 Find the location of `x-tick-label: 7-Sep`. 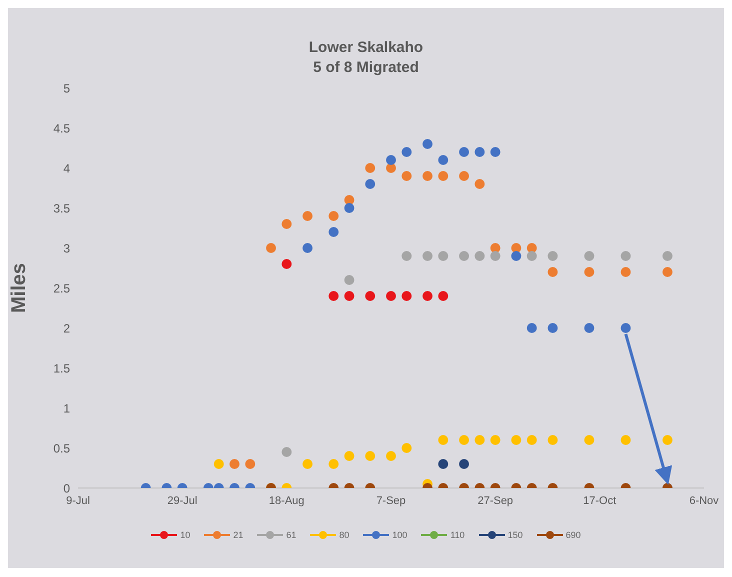

x-tick-label: 7-Sep is located at coordinates (391, 500).